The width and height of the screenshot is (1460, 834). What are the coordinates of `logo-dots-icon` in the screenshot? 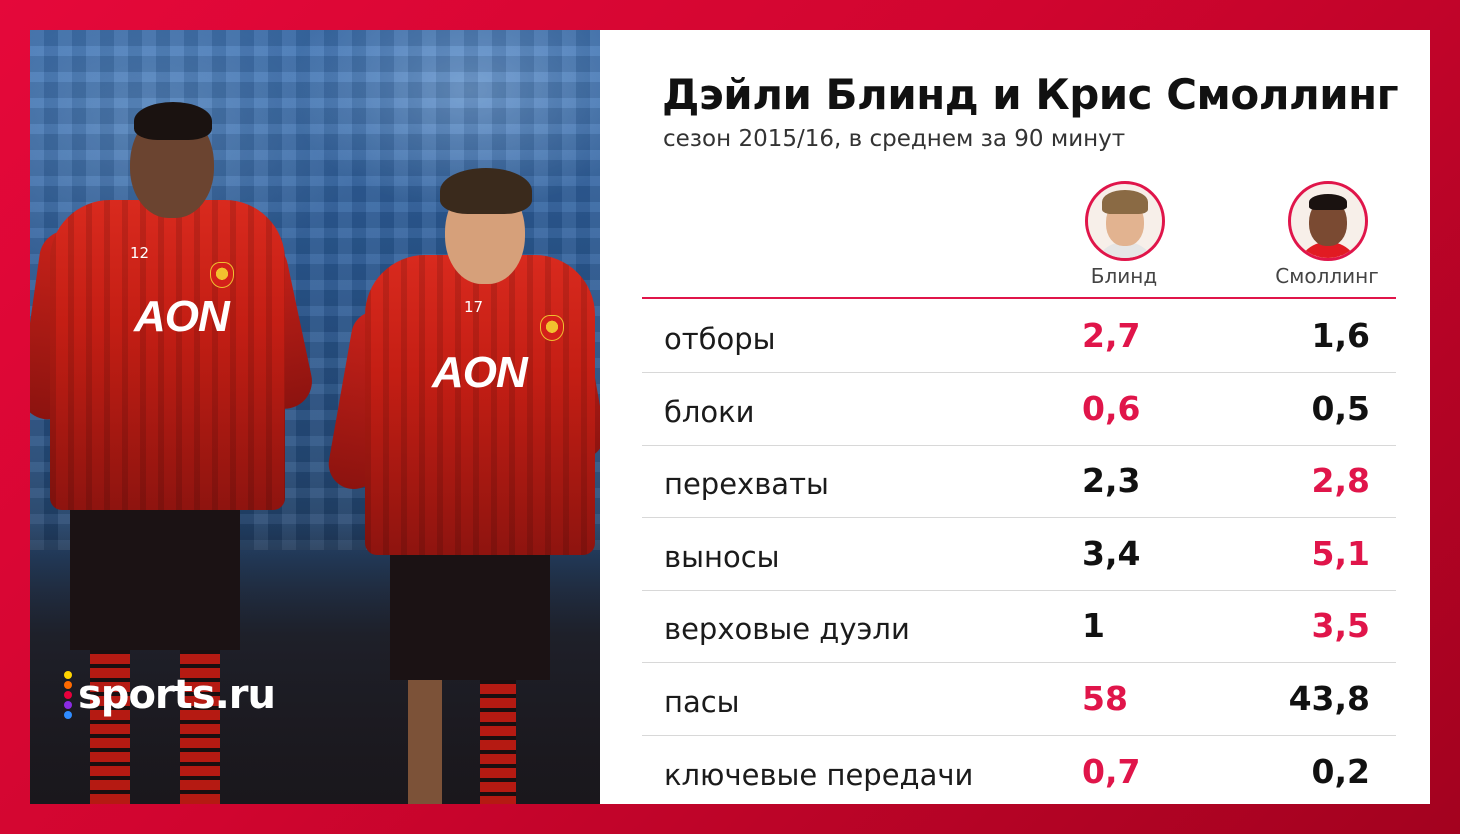 It's located at (68, 695).